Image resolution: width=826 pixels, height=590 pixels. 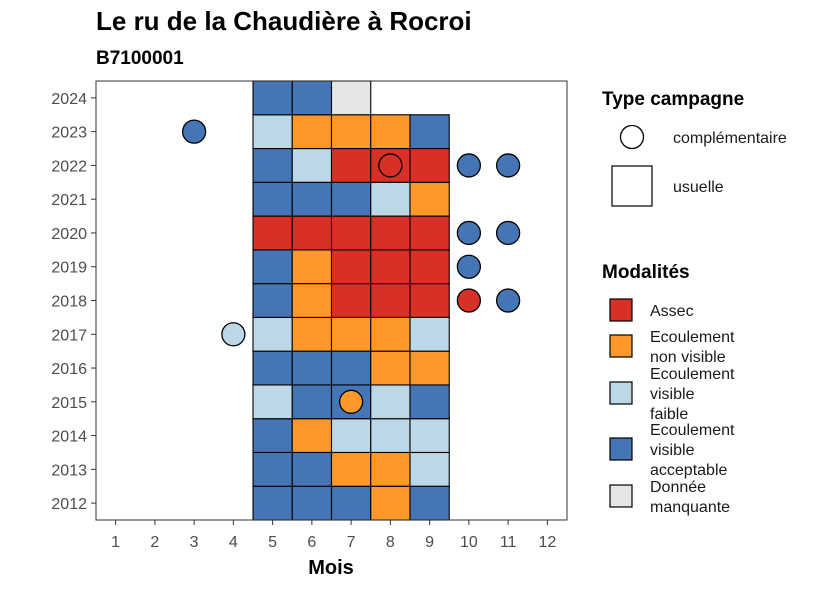 What do you see at coordinates (69, 437) in the screenshot?
I see `y-tick-label: 2014` at bounding box center [69, 437].